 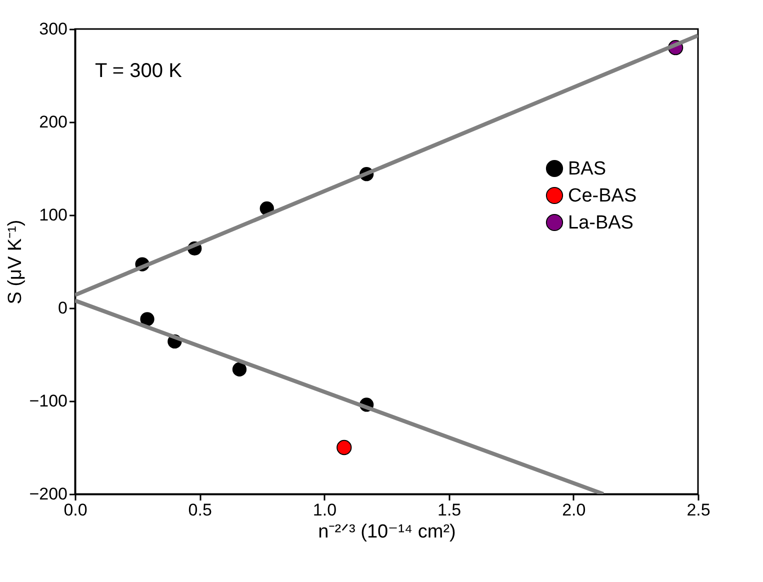 What do you see at coordinates (324, 510) in the screenshot?
I see `x-tick-label: 1.0` at bounding box center [324, 510].